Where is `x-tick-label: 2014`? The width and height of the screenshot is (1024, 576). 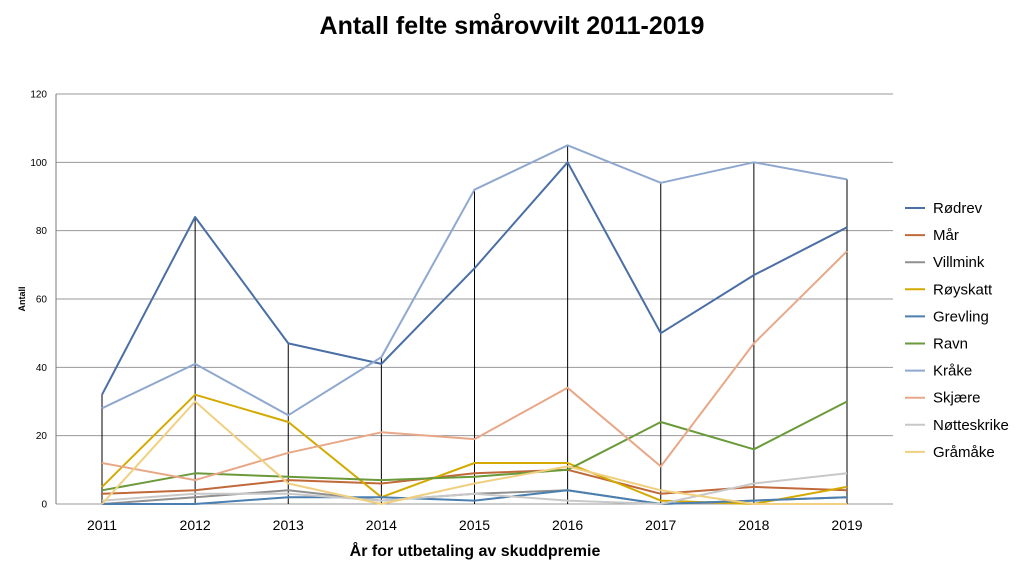 x-tick-label: 2014 is located at coordinates (381, 525).